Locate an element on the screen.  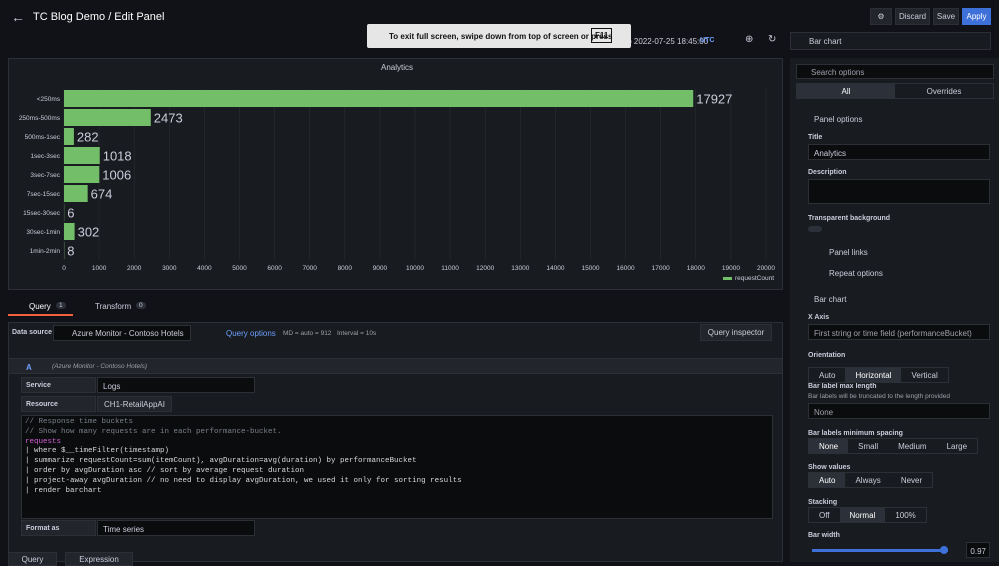
resource-label-box: Resource is located at coordinates (58, 404).